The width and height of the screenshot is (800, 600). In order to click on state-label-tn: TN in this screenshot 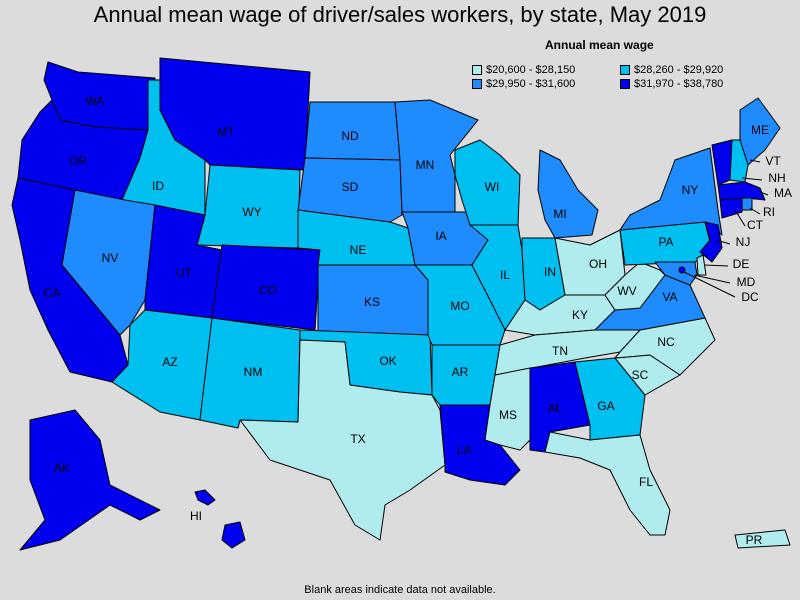, I will do `click(560, 351)`.